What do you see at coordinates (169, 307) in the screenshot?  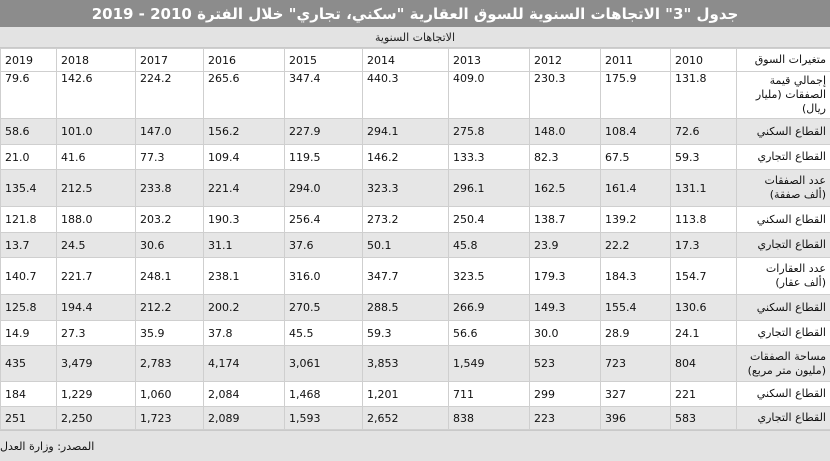 I see `table-cell: 212.2` at bounding box center [169, 307].